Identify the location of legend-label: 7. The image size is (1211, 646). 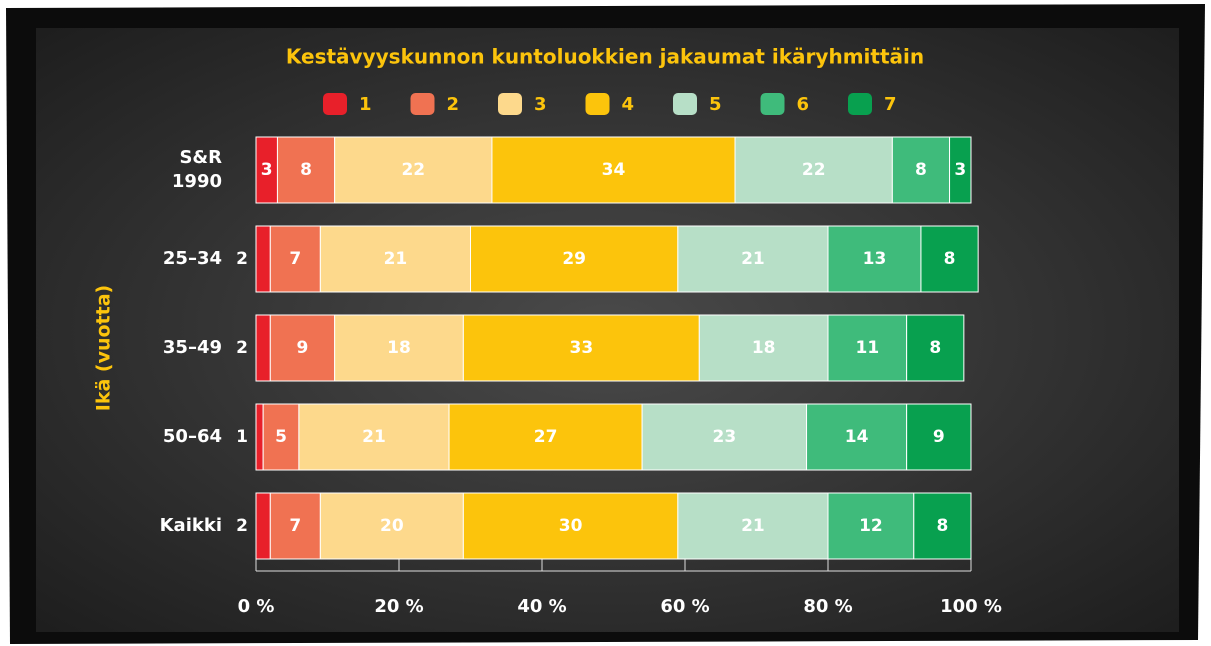
(890, 104).